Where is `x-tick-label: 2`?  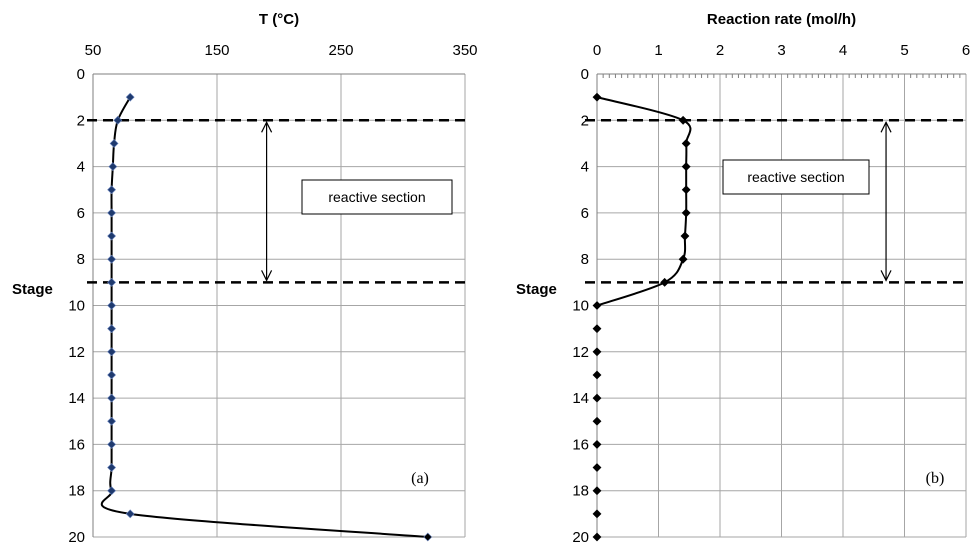
x-tick-label: 2 is located at coordinates (720, 50).